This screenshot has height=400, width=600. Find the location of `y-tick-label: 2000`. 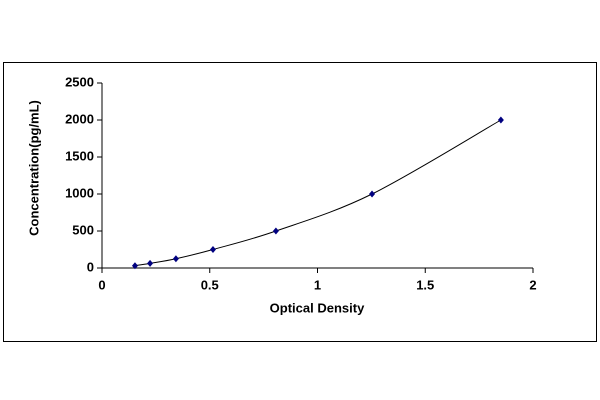

y-tick-label: 2000 is located at coordinates (79, 118).